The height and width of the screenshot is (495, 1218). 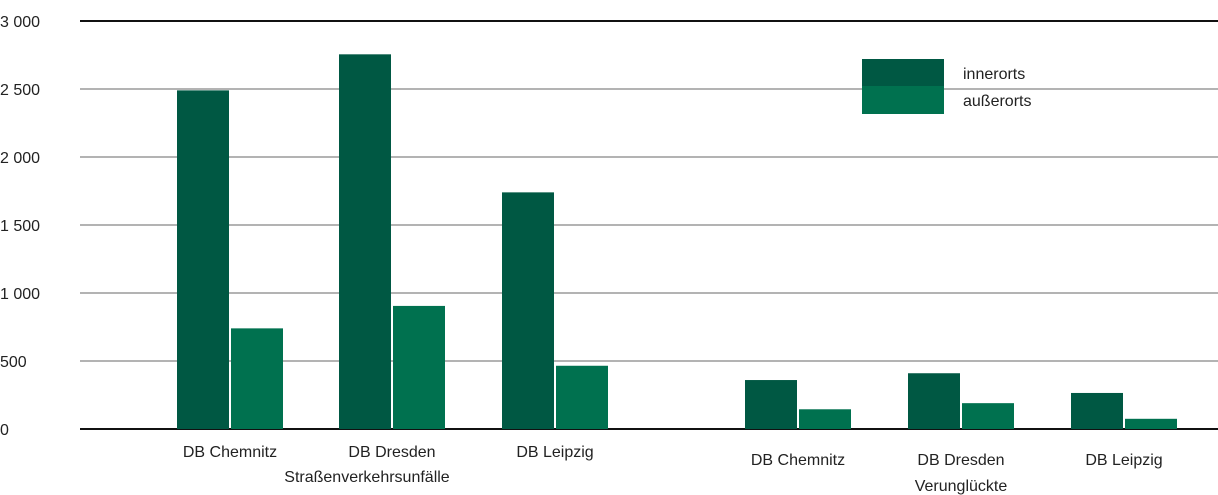 What do you see at coordinates (20, 294) in the screenshot?
I see `y-tick-label: 1 000` at bounding box center [20, 294].